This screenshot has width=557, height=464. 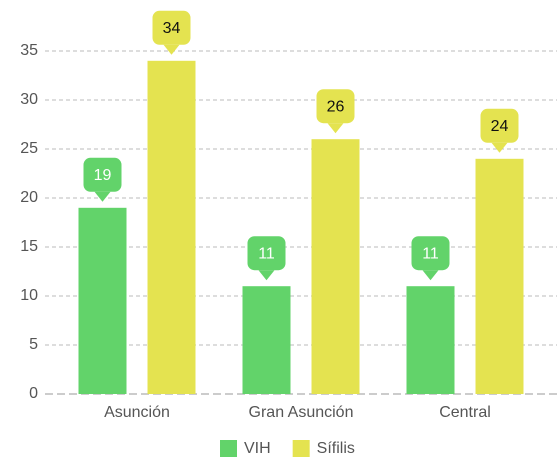 I want to click on y-tick-label: 30, so click(x=29, y=99).